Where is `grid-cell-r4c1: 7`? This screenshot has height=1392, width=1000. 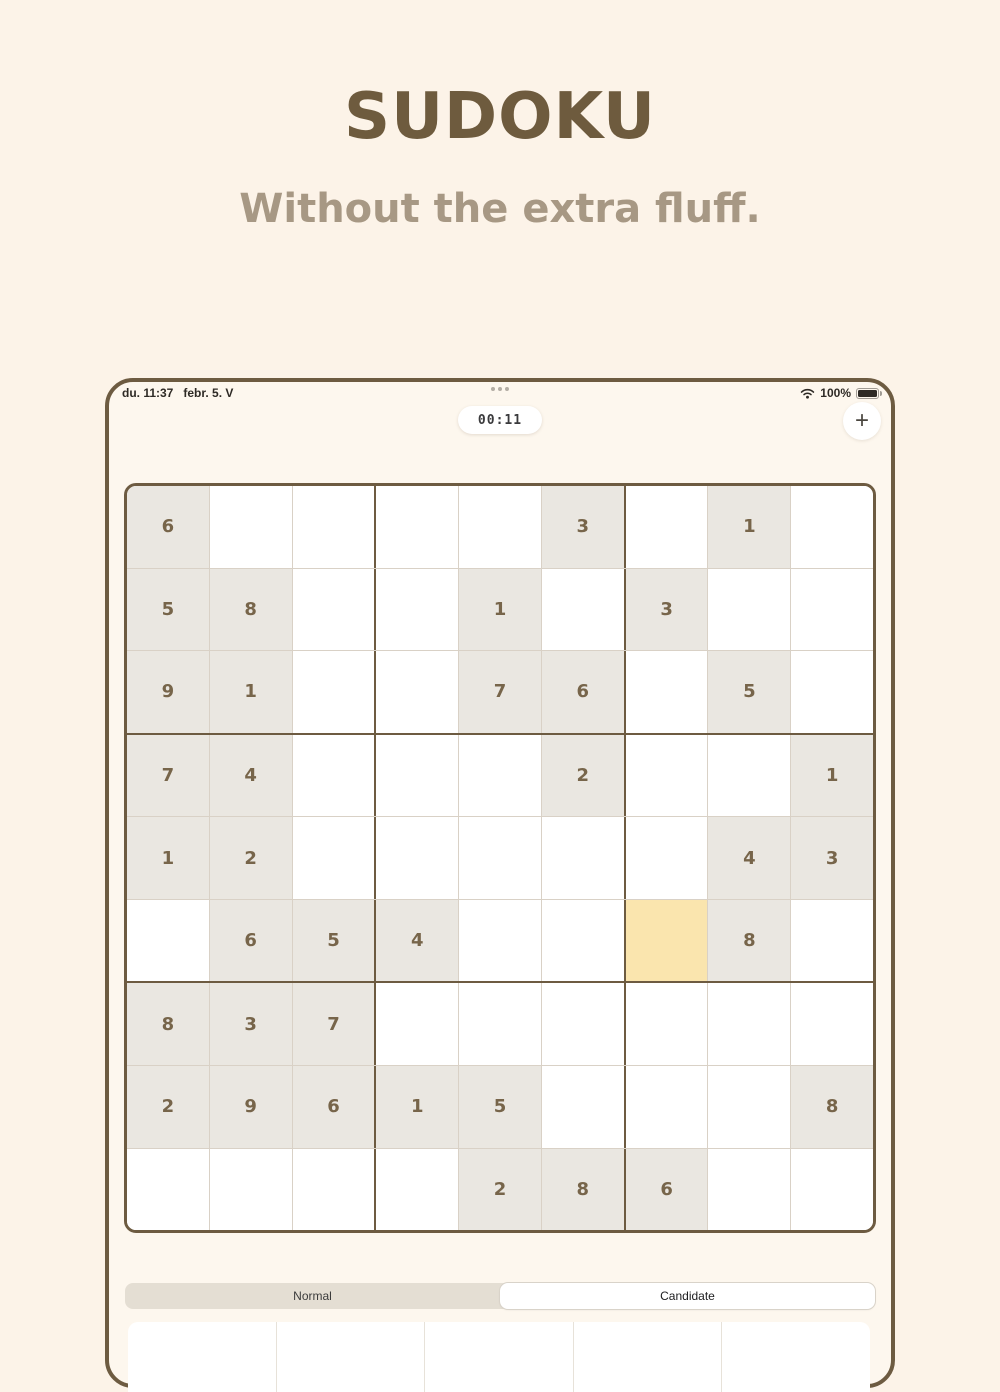
grid-cell-r4c1: 7 is located at coordinates (168, 775).